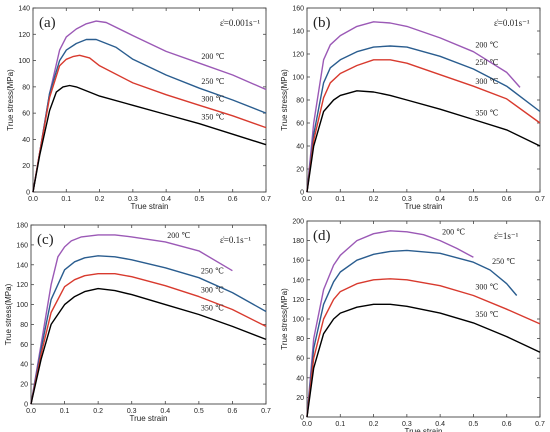 The height and width of the screenshot is (432, 550). I want to click on panel-label: (a), so click(47, 23).